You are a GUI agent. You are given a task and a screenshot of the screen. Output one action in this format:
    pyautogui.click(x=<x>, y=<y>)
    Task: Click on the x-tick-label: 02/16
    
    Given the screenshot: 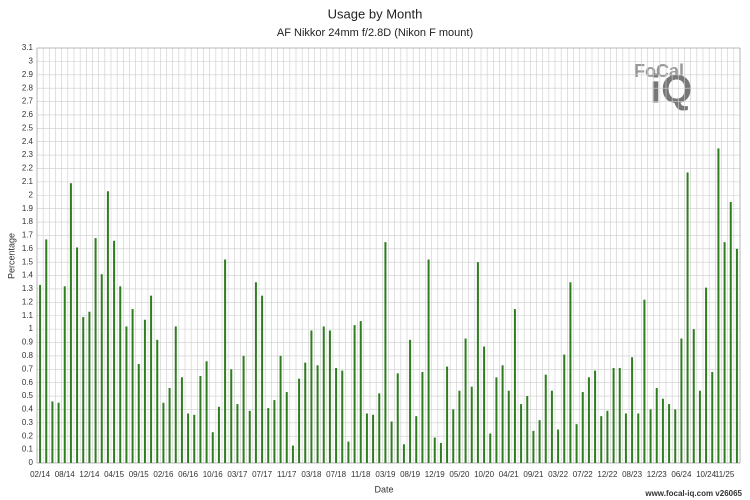 What is the action you would take?
    pyautogui.click(x=163, y=474)
    